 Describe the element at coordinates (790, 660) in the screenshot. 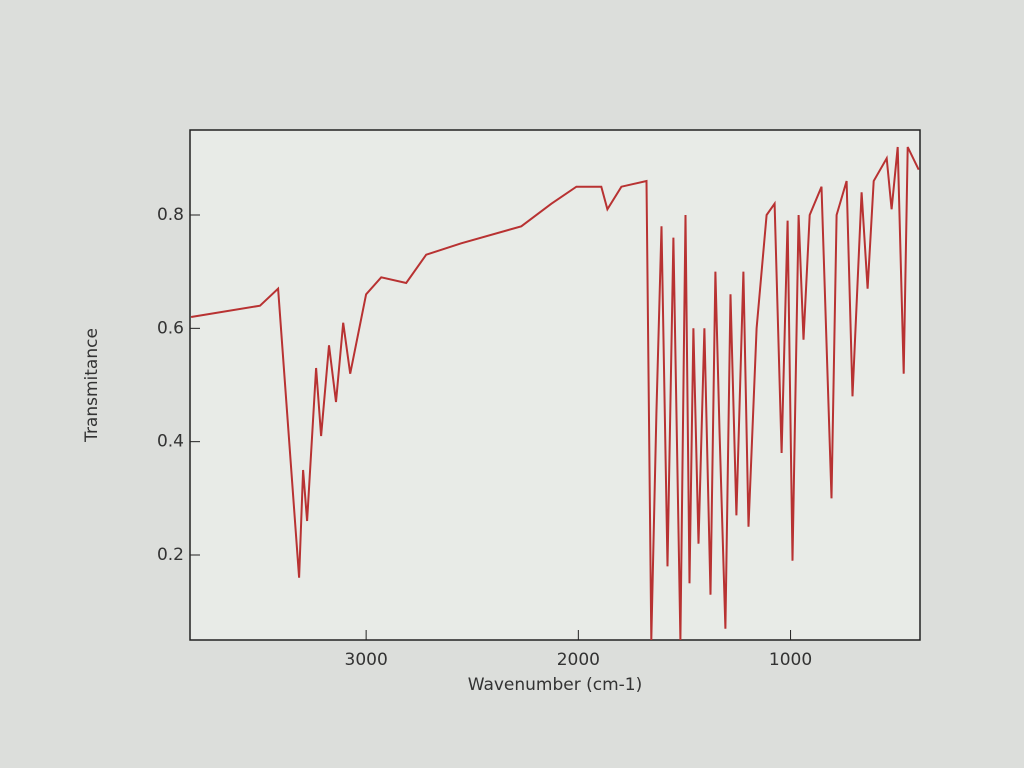

I see `x-tick-label: 1000` at that location.